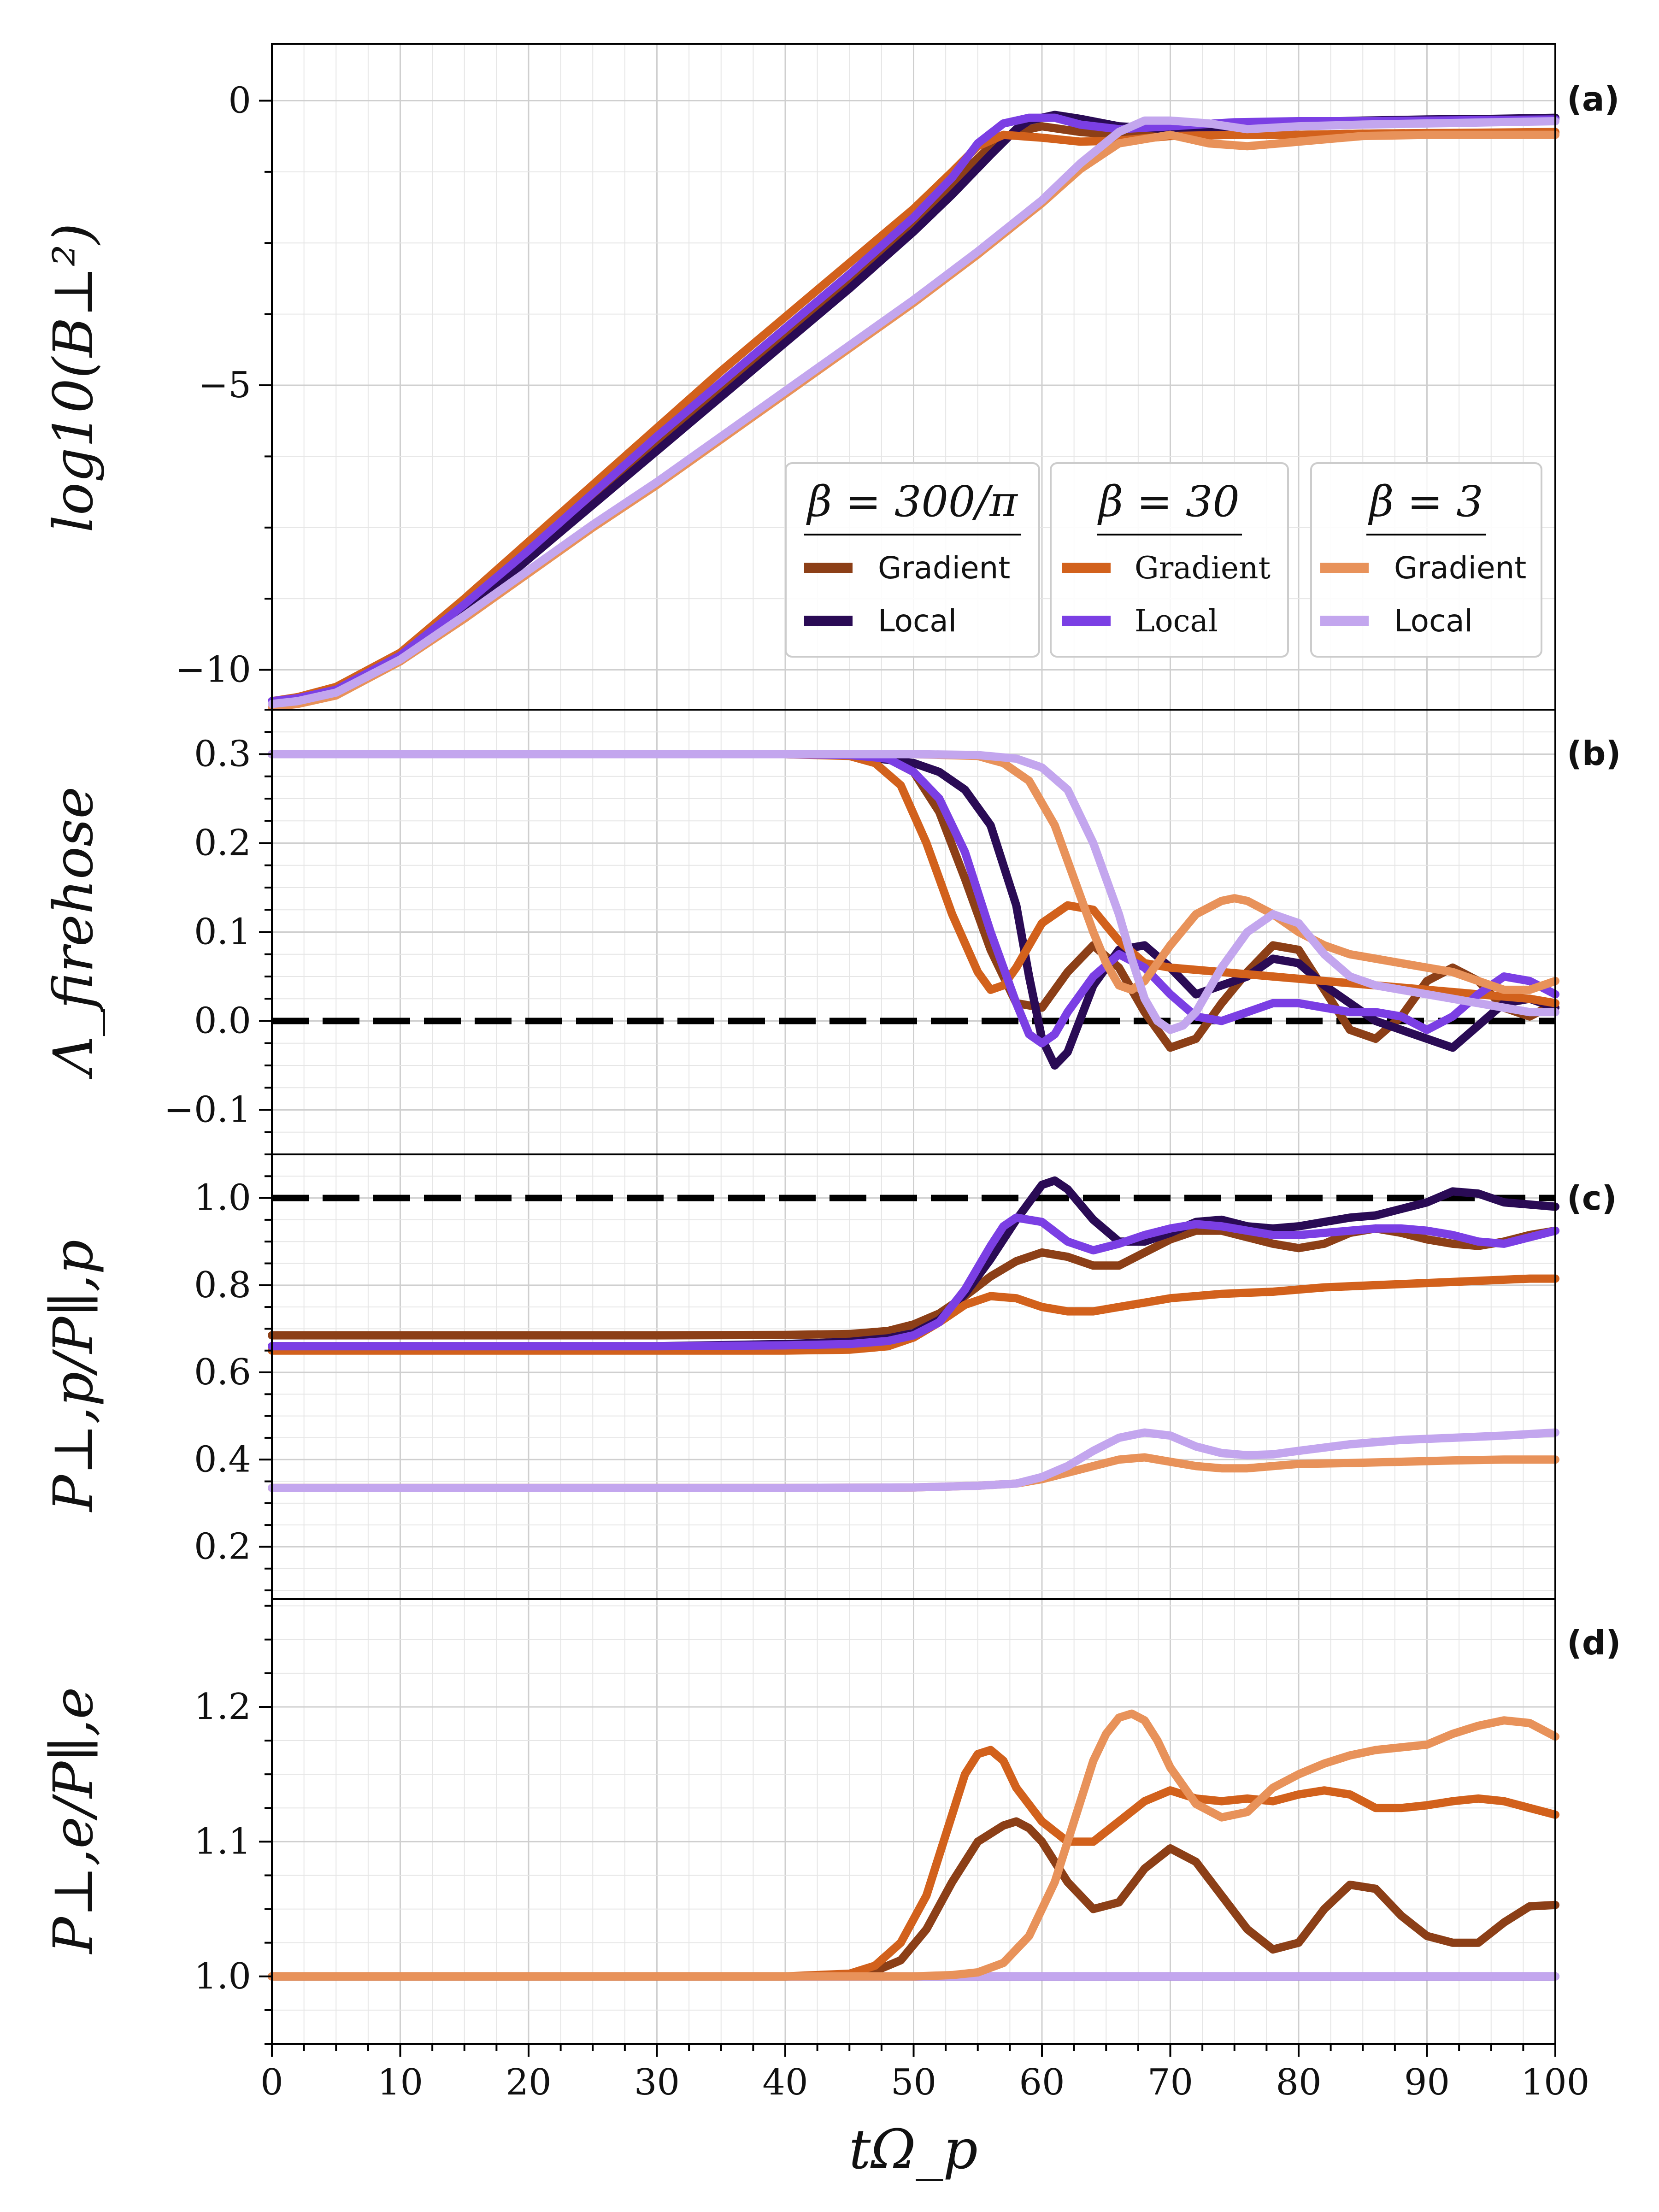 The height and width of the screenshot is (2212, 1659). I want to click on x-axis: 0 10 20 30 40 50 60 70 80 90 100, so click(924, 2073).